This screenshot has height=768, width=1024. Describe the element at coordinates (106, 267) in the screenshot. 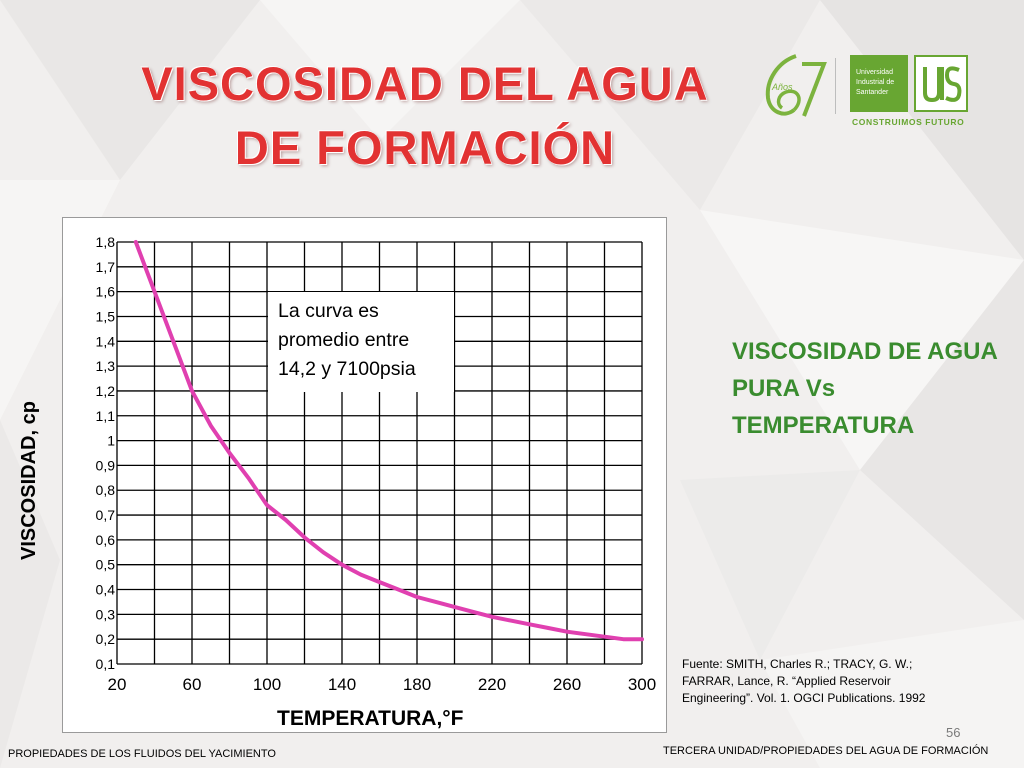

I see `y-tick-label: 1,7` at that location.